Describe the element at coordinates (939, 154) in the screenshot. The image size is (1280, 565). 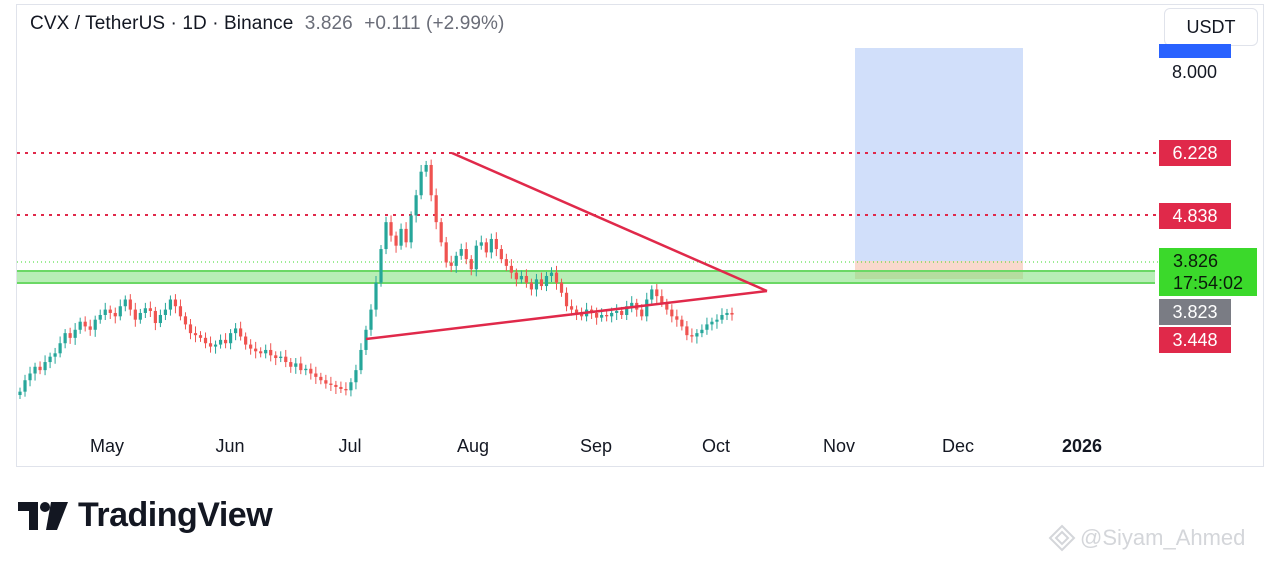
I see `target-zone` at that location.